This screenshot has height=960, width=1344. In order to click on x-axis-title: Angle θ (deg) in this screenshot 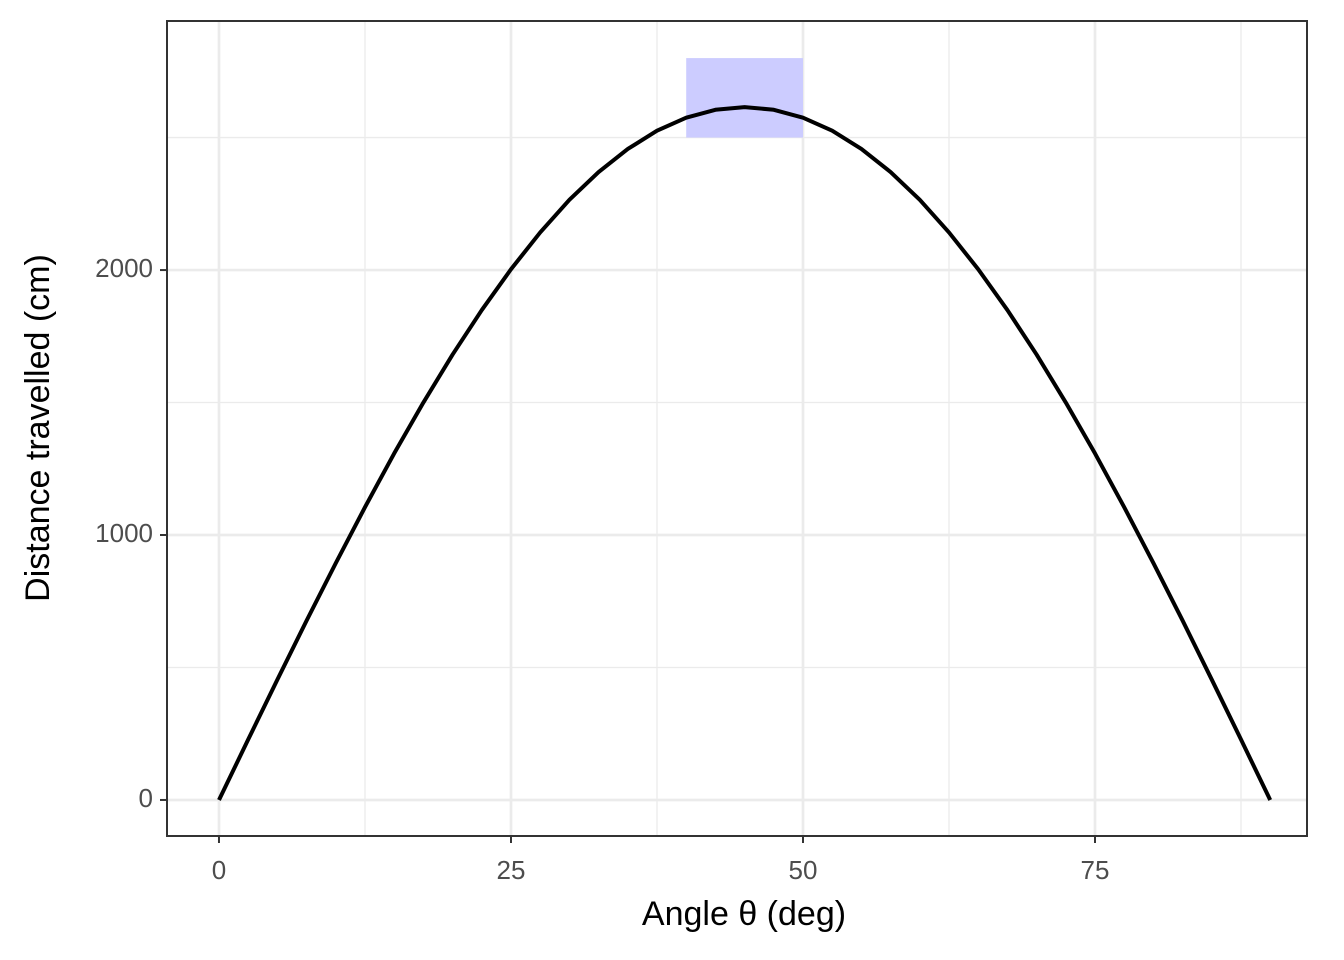, I will do `click(744, 914)`.